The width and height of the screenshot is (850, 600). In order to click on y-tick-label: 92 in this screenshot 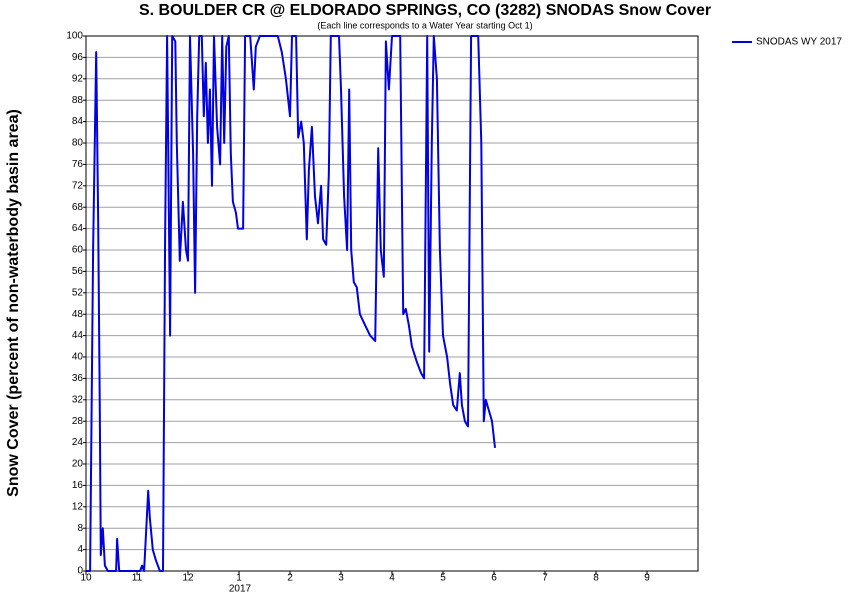, I will do `click(78, 78)`.